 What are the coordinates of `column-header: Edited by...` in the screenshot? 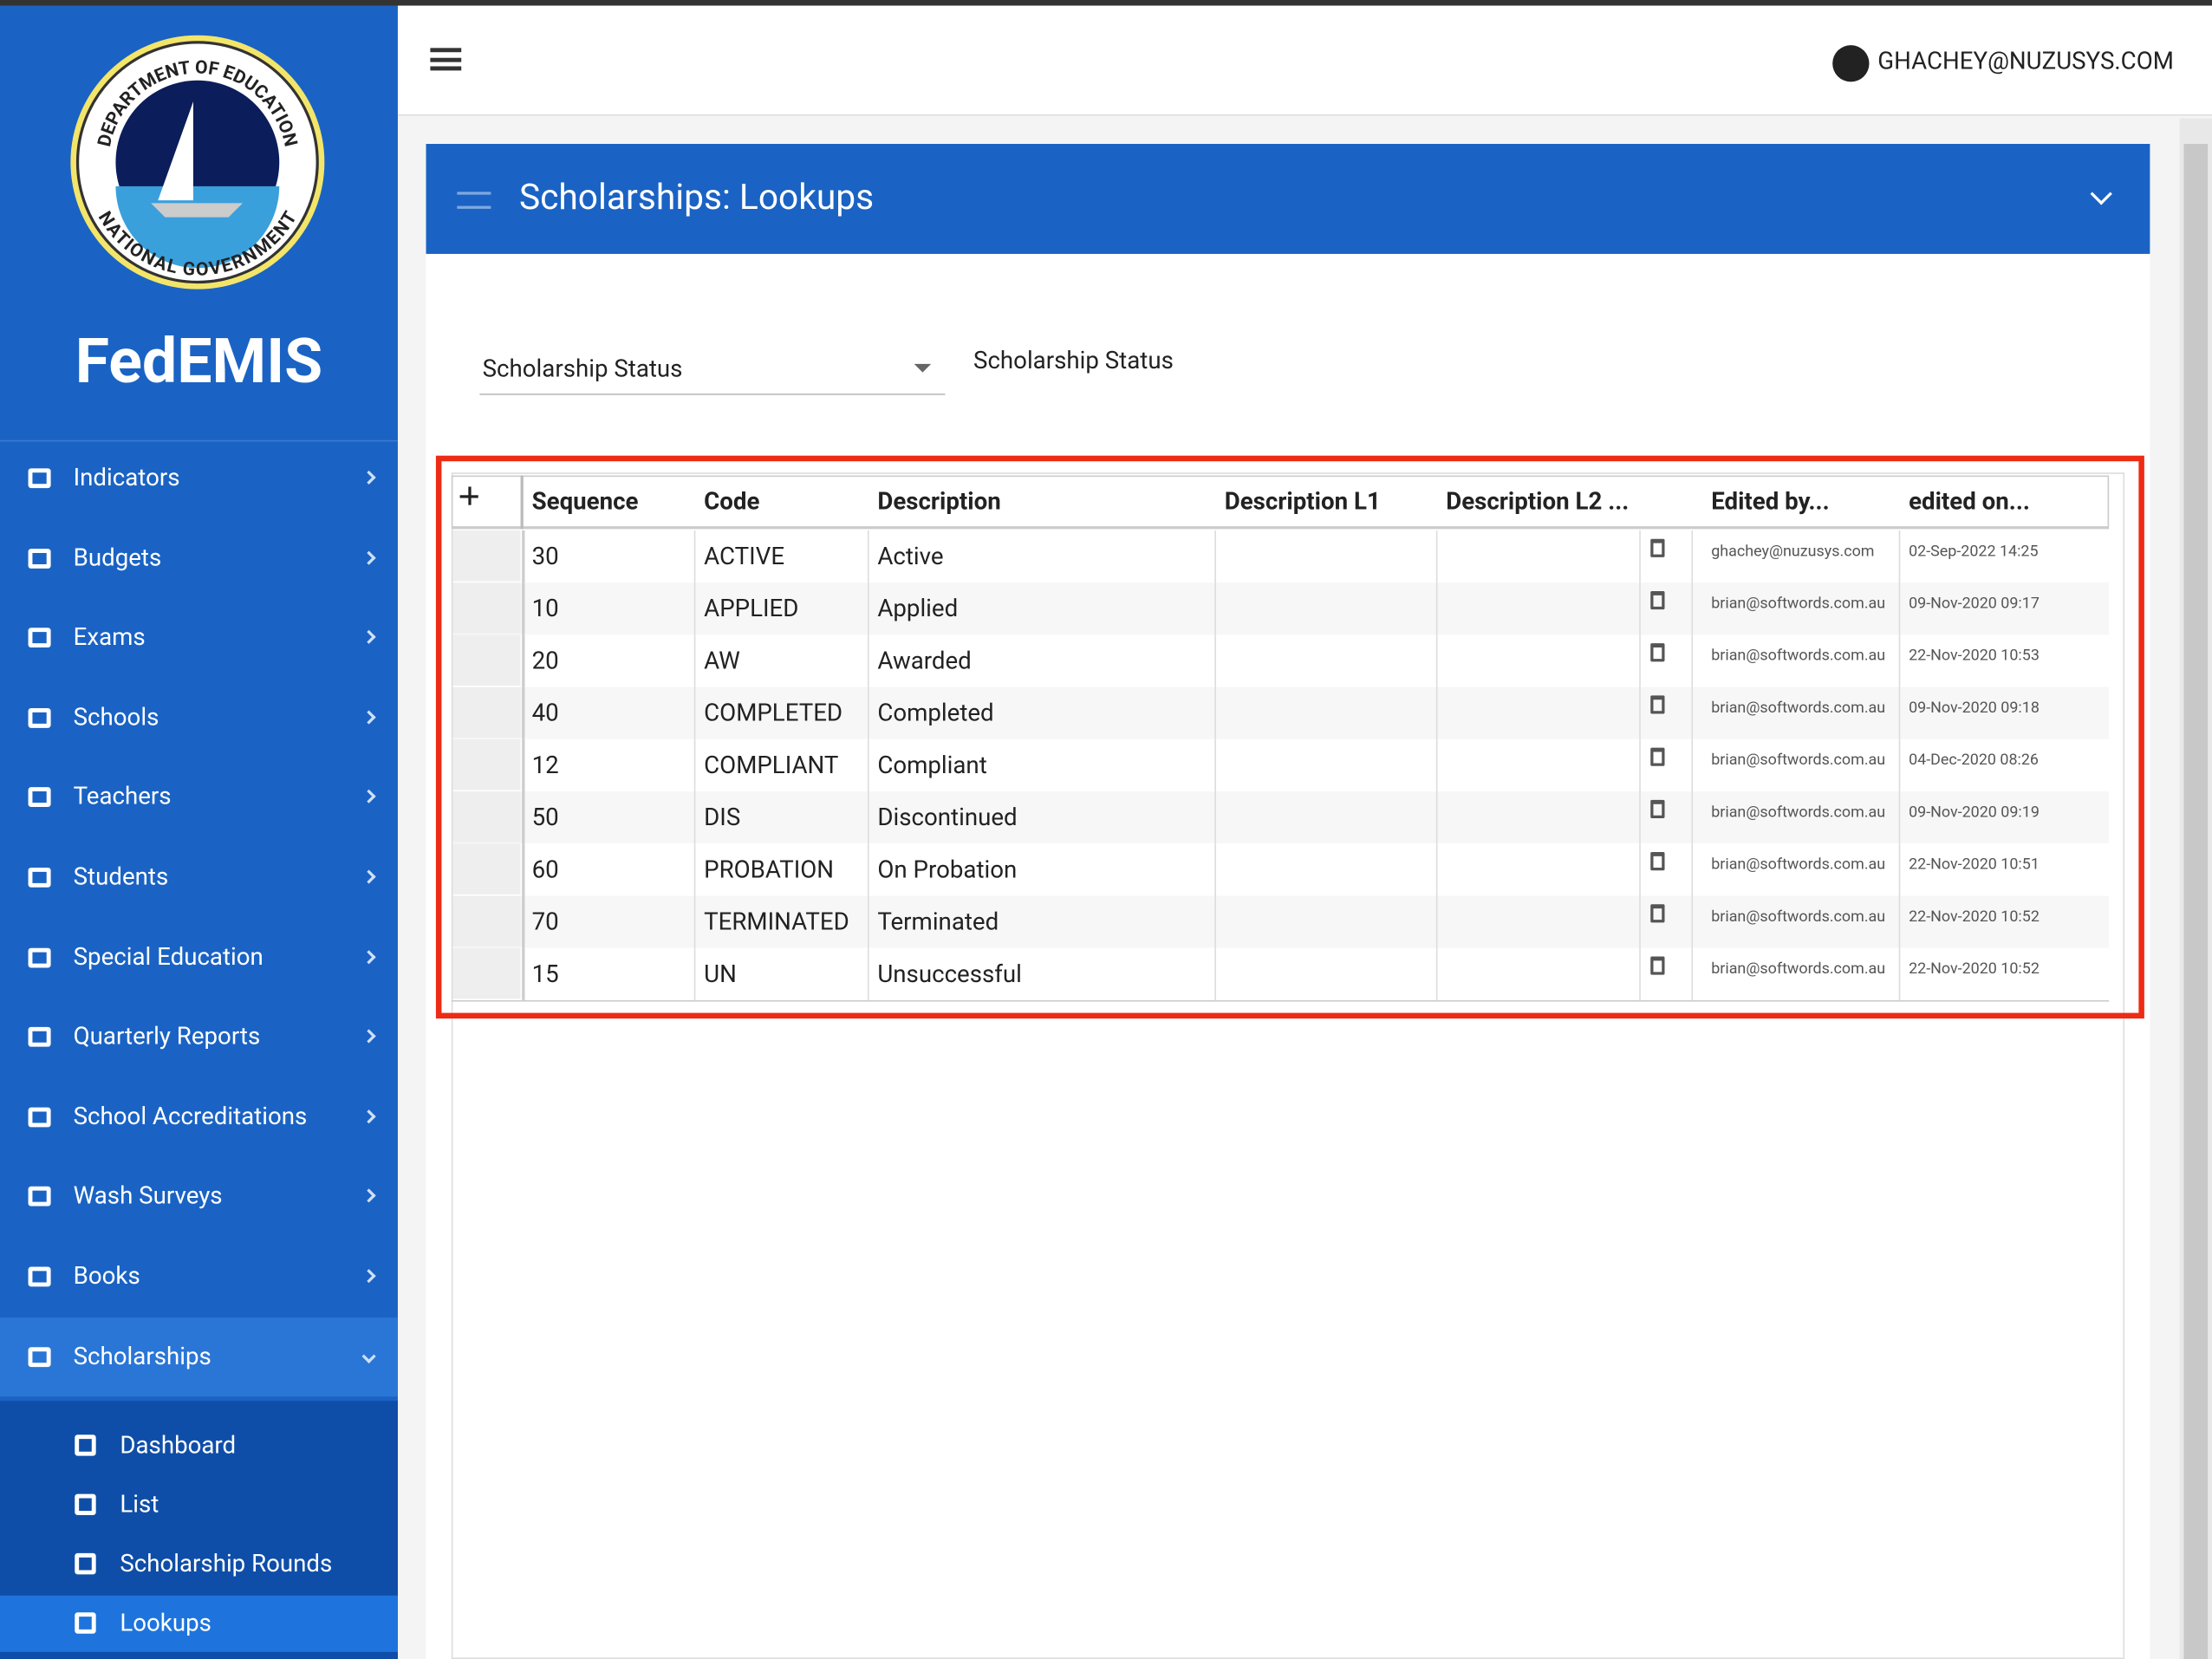 It's located at (1770, 503).